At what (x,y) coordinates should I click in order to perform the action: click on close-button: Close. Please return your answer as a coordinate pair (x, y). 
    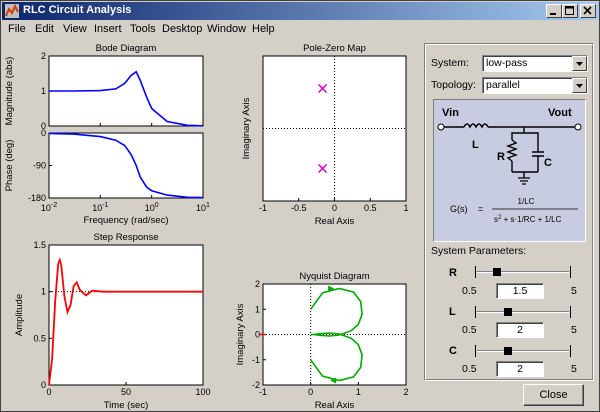
    Looking at the image, I should click on (553, 395).